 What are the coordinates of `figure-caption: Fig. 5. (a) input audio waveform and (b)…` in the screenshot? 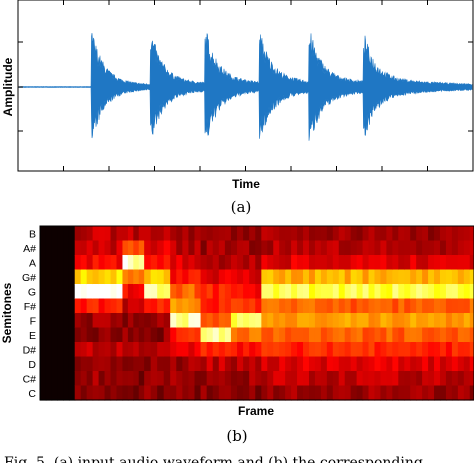 It's located at (213, 459).